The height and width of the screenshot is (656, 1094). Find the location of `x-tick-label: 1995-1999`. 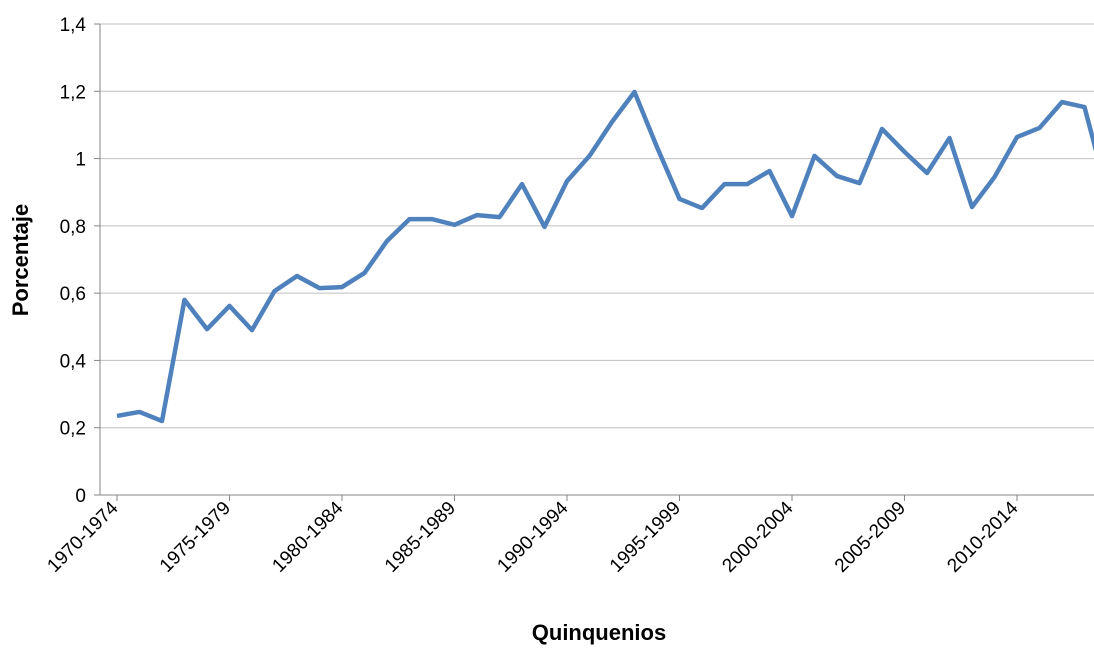

x-tick-label: 1995-1999 is located at coordinates (645, 537).